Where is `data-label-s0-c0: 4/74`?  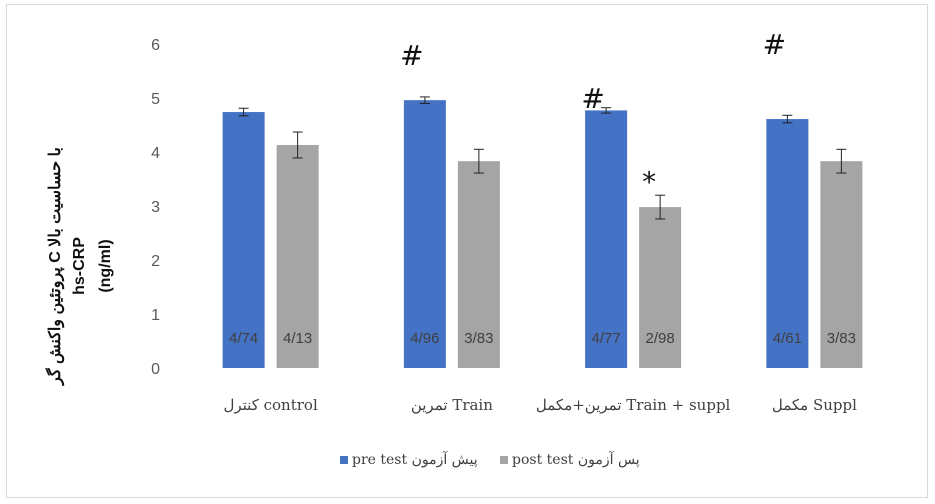
data-label-s0-c0: 4/74 is located at coordinates (243, 338).